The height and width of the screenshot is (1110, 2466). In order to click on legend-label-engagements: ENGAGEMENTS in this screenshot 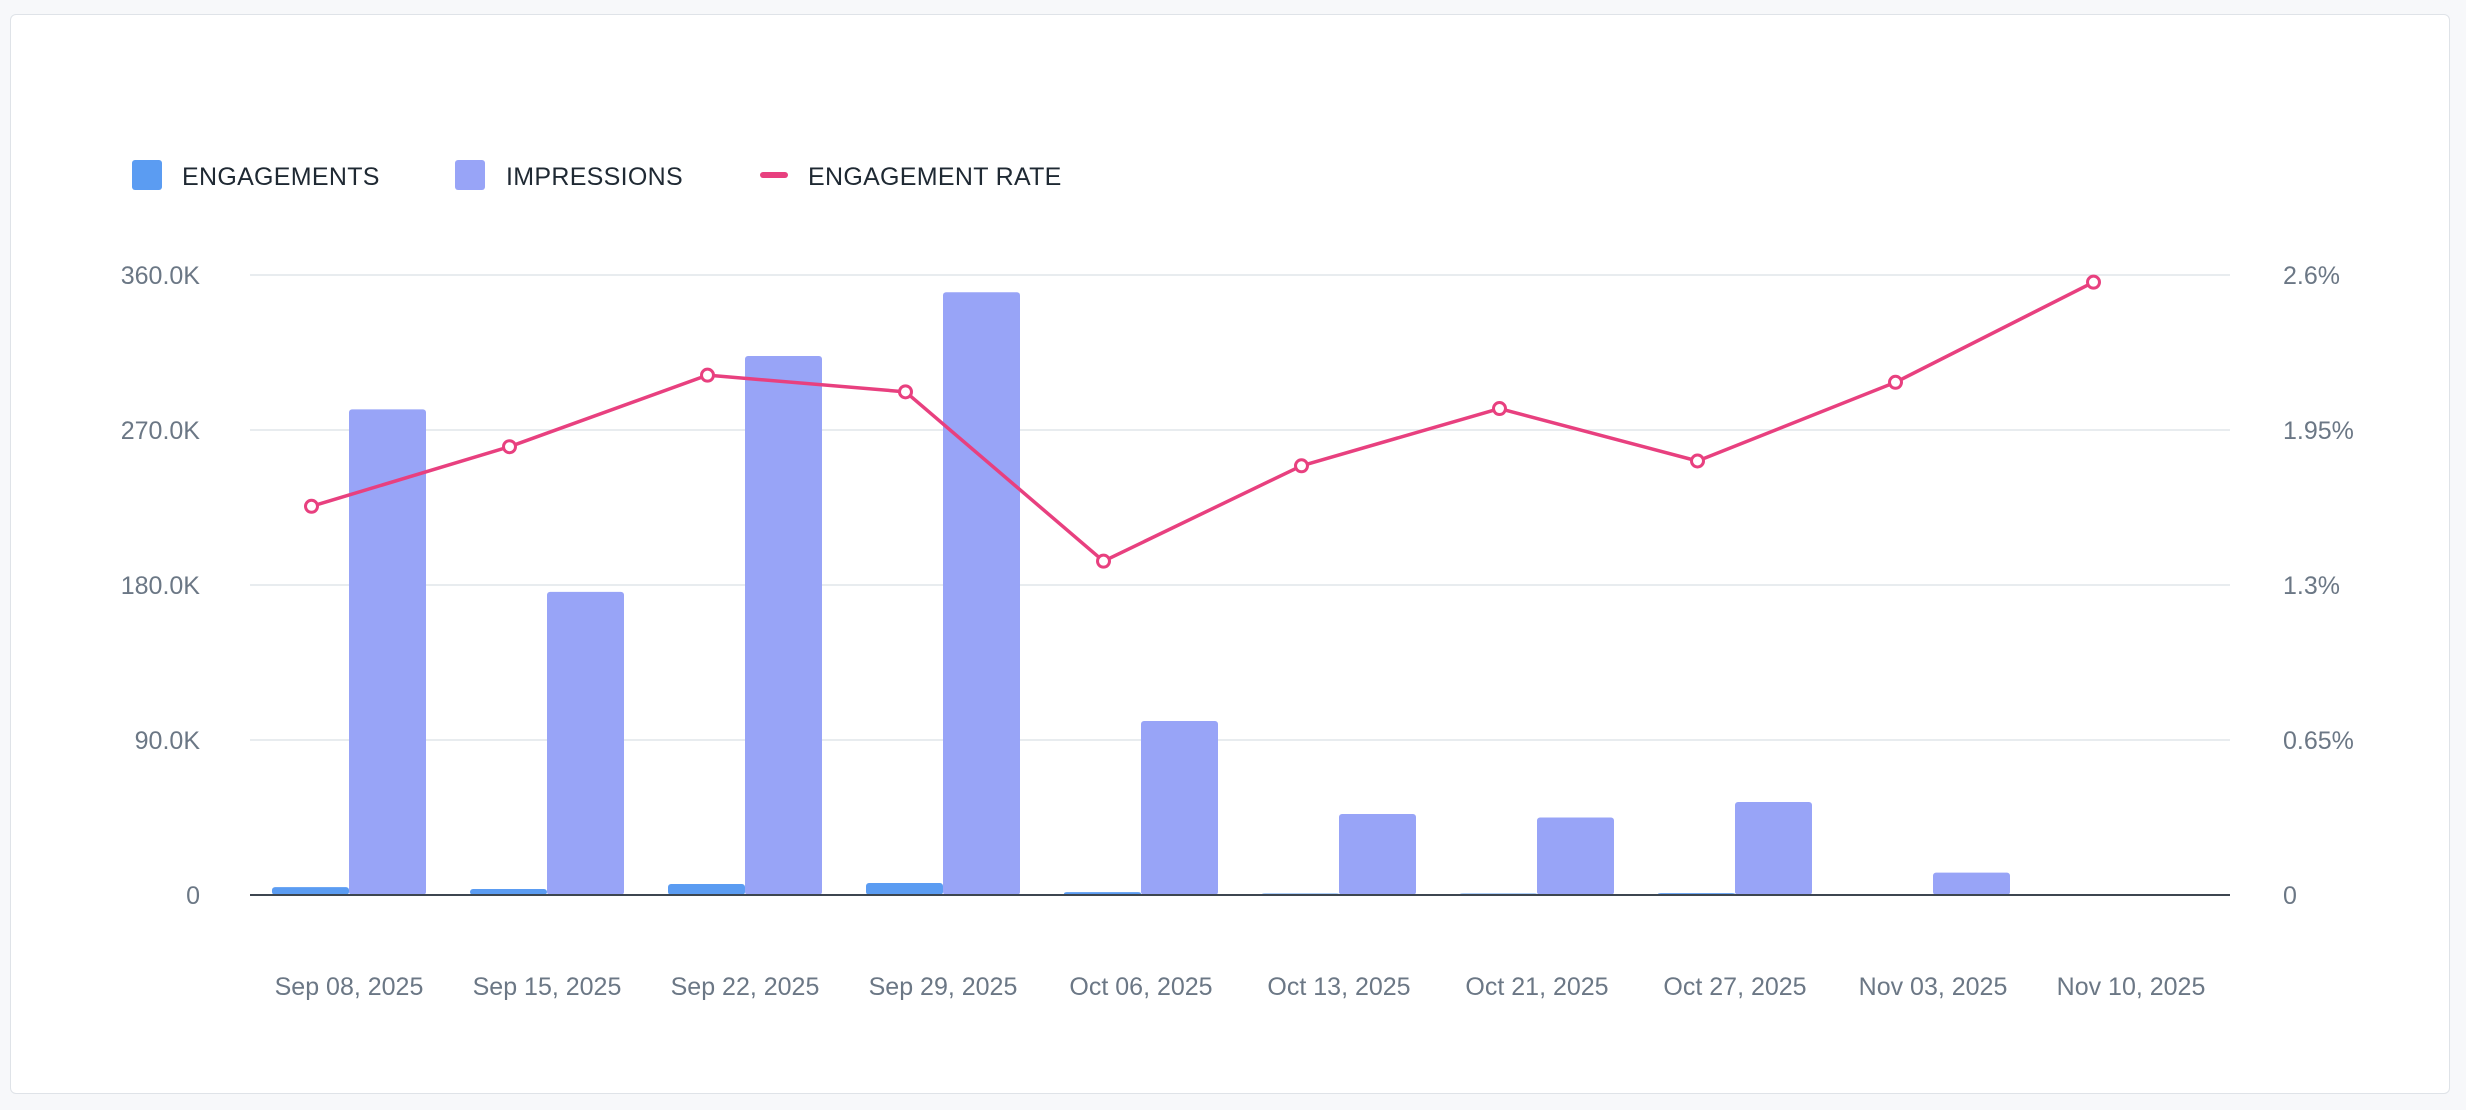, I will do `click(281, 177)`.